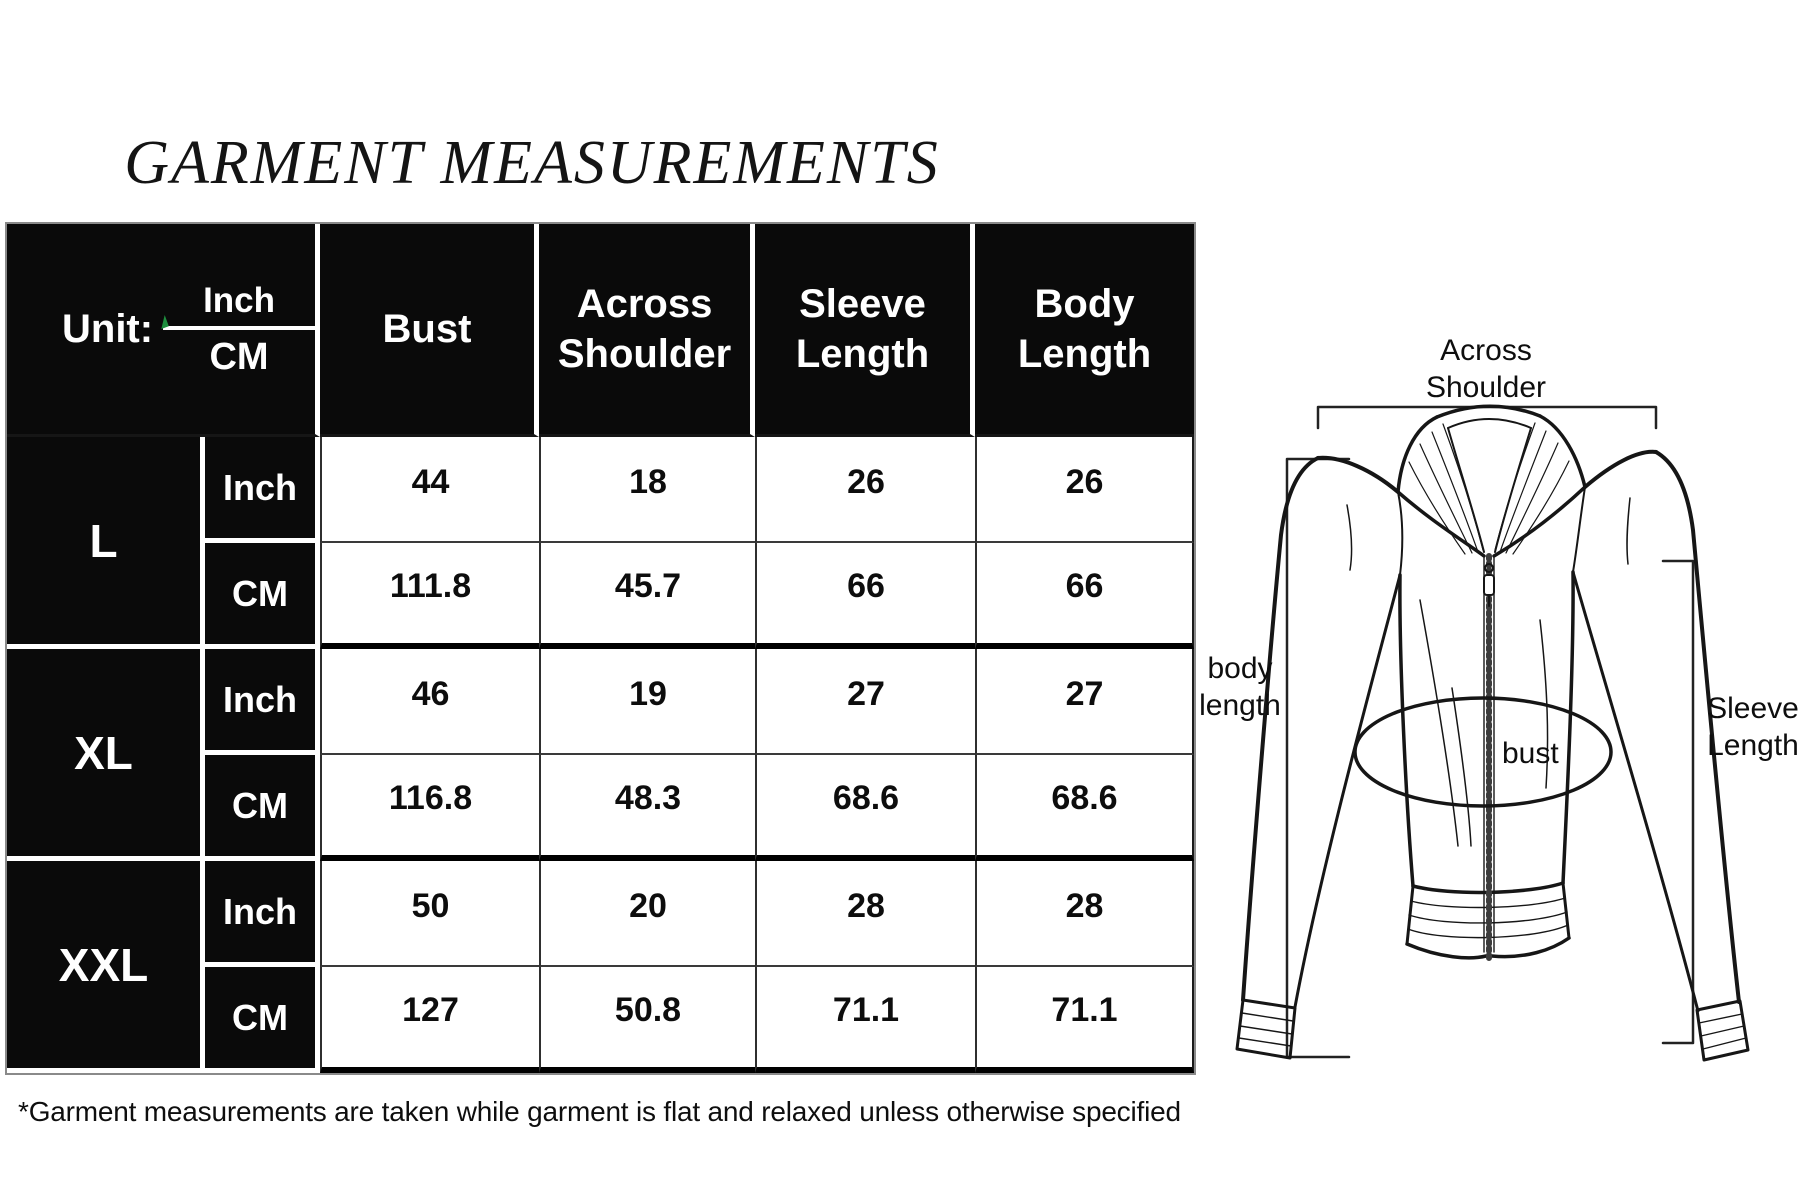  What do you see at coordinates (647, 330) in the screenshot?
I see `column-header-across-shoulder: Across Shoulder` at bounding box center [647, 330].